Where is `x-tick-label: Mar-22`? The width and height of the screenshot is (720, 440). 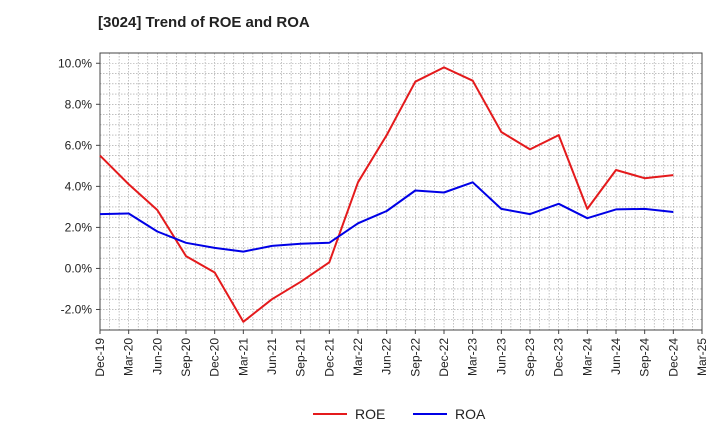 x-tick-label: Mar-22 is located at coordinates (358, 357).